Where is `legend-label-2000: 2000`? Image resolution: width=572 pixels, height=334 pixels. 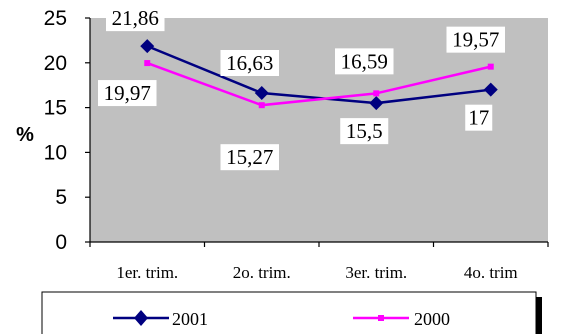 legend-label-2000: 2000 is located at coordinates (432, 319).